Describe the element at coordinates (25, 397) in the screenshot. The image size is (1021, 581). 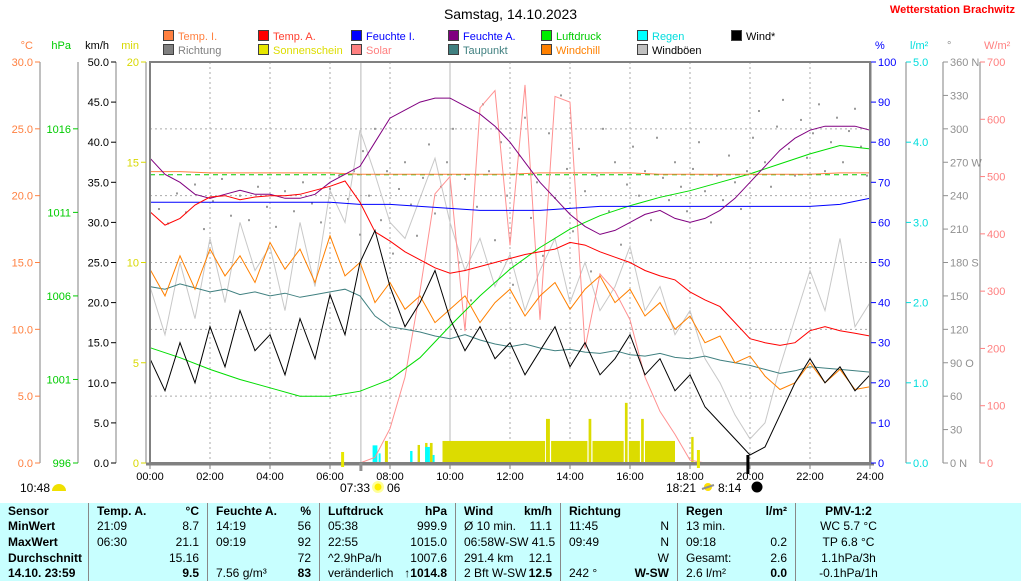
I see `axis-label: 5.0` at that location.